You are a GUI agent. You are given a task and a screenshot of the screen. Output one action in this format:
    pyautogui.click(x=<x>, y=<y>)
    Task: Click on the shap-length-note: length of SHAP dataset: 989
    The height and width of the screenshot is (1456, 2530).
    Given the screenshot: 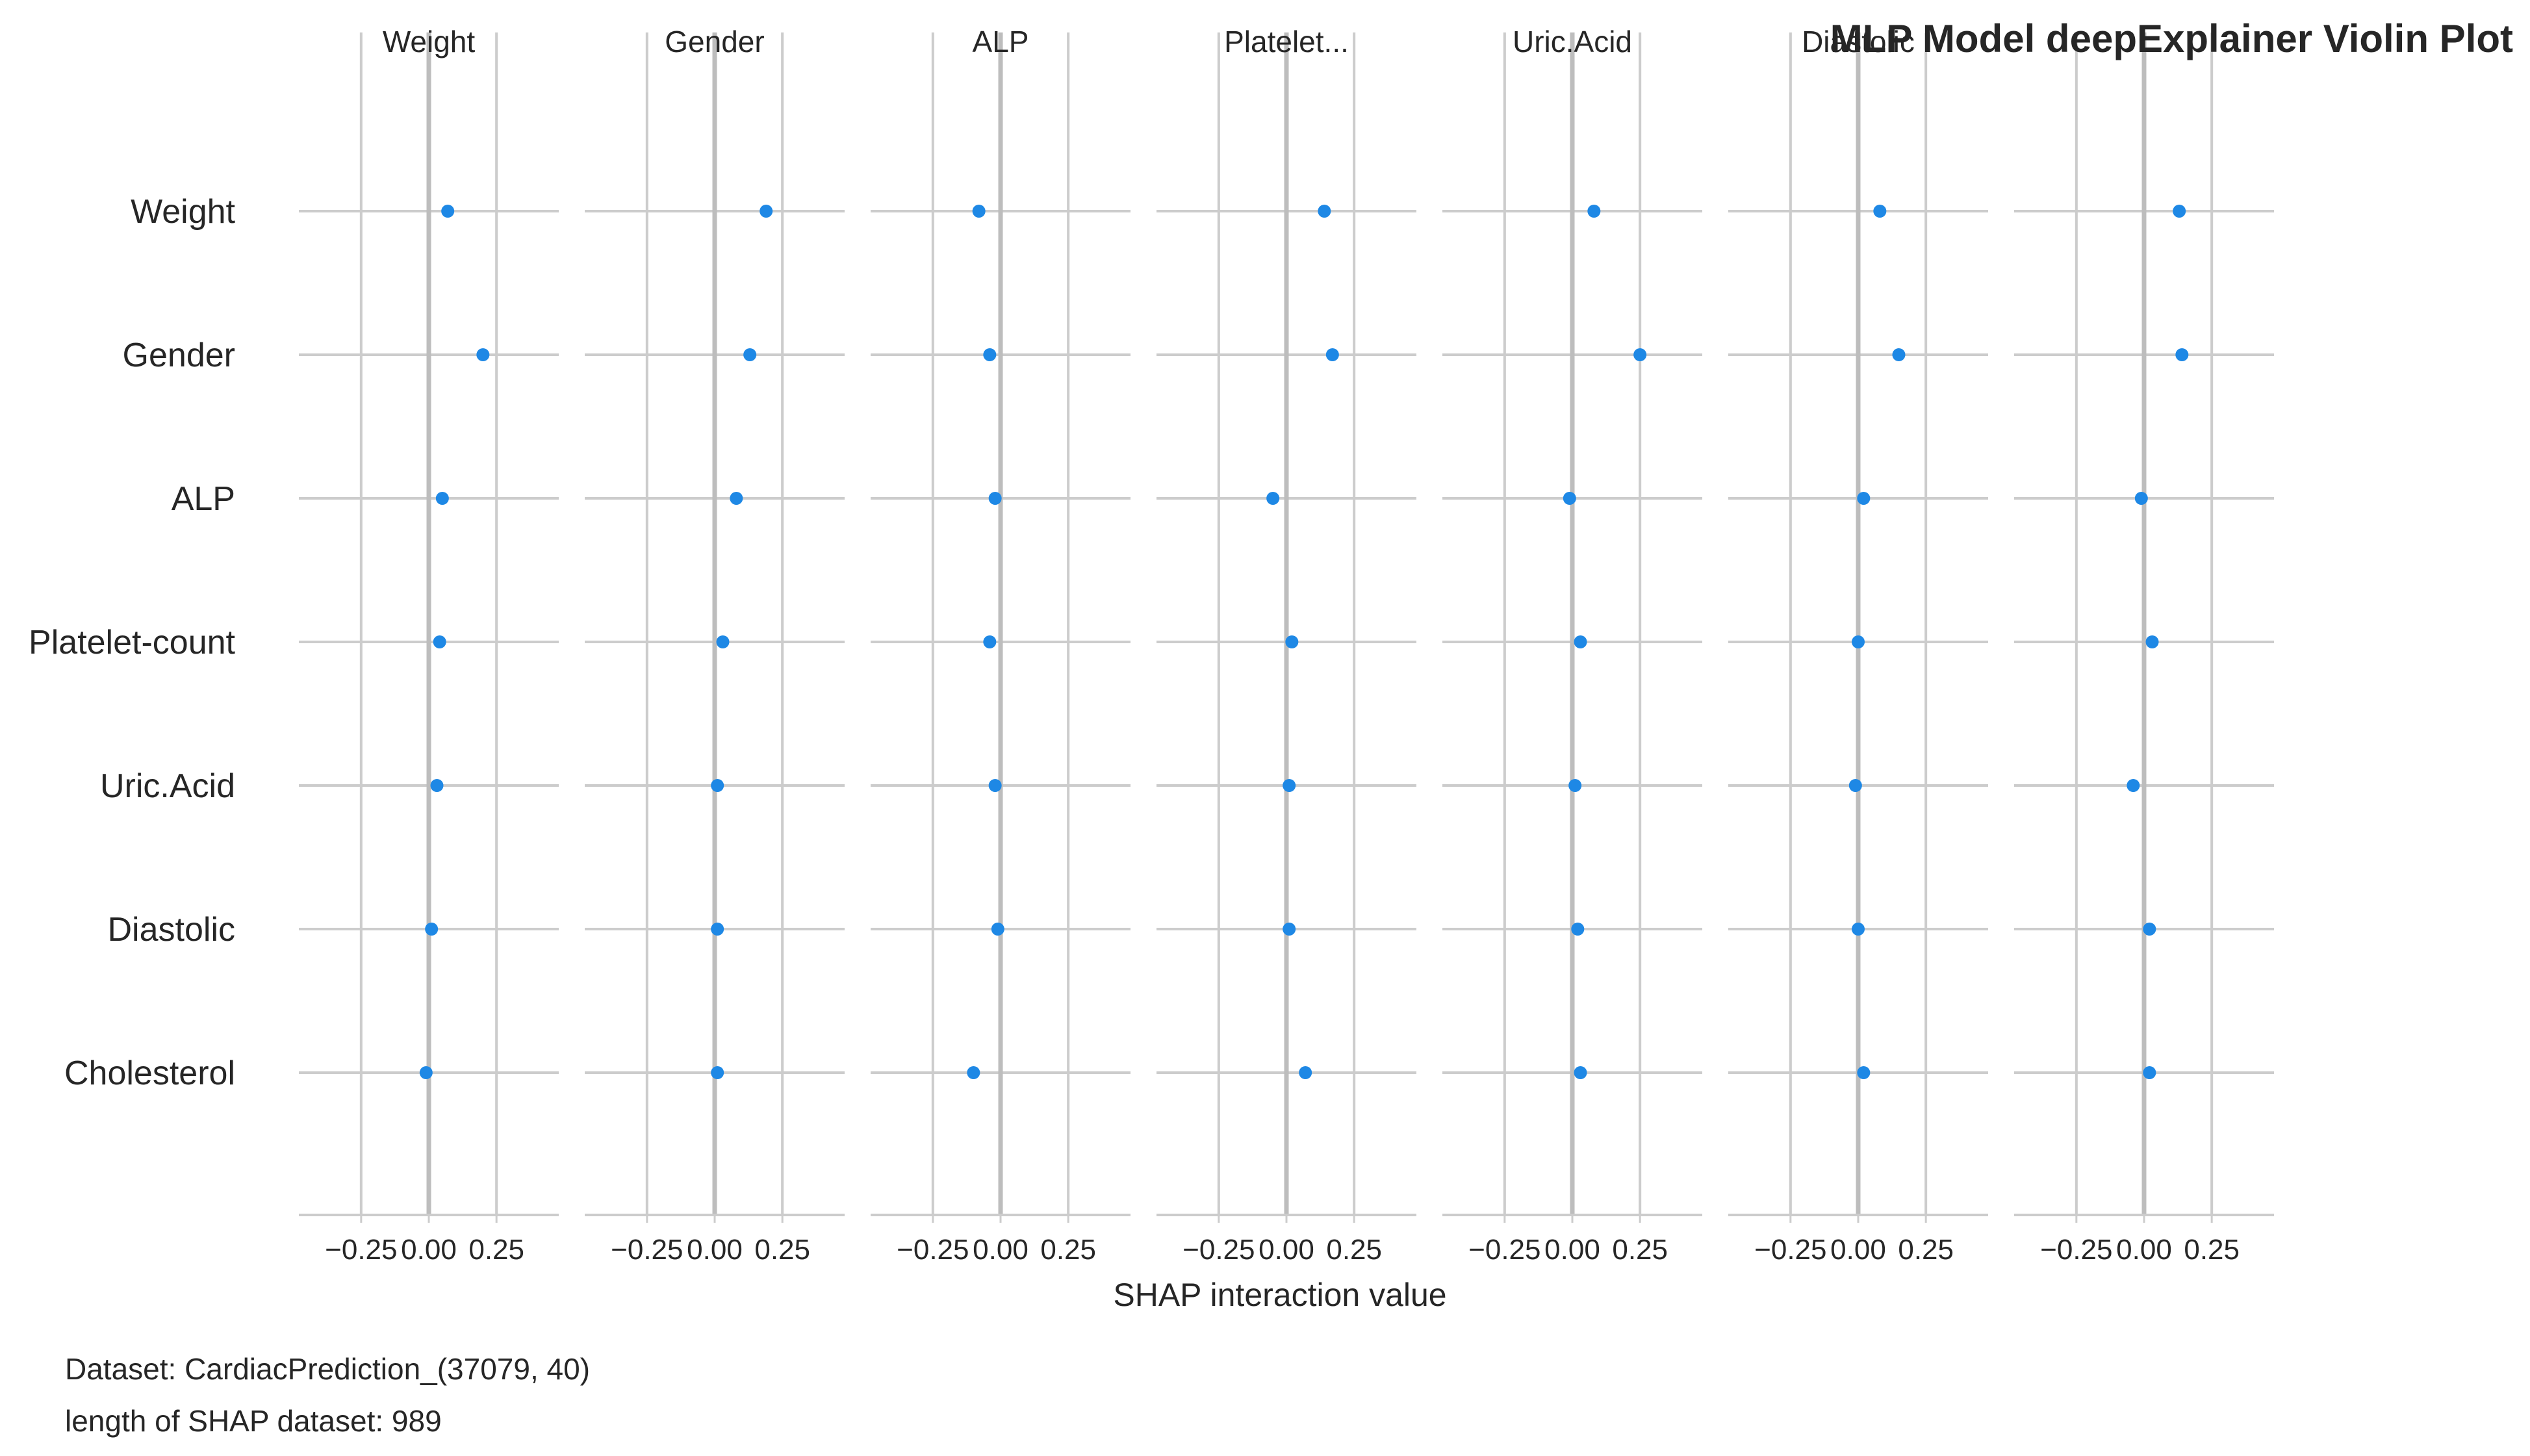 What is the action you would take?
    pyautogui.click(x=254, y=1421)
    